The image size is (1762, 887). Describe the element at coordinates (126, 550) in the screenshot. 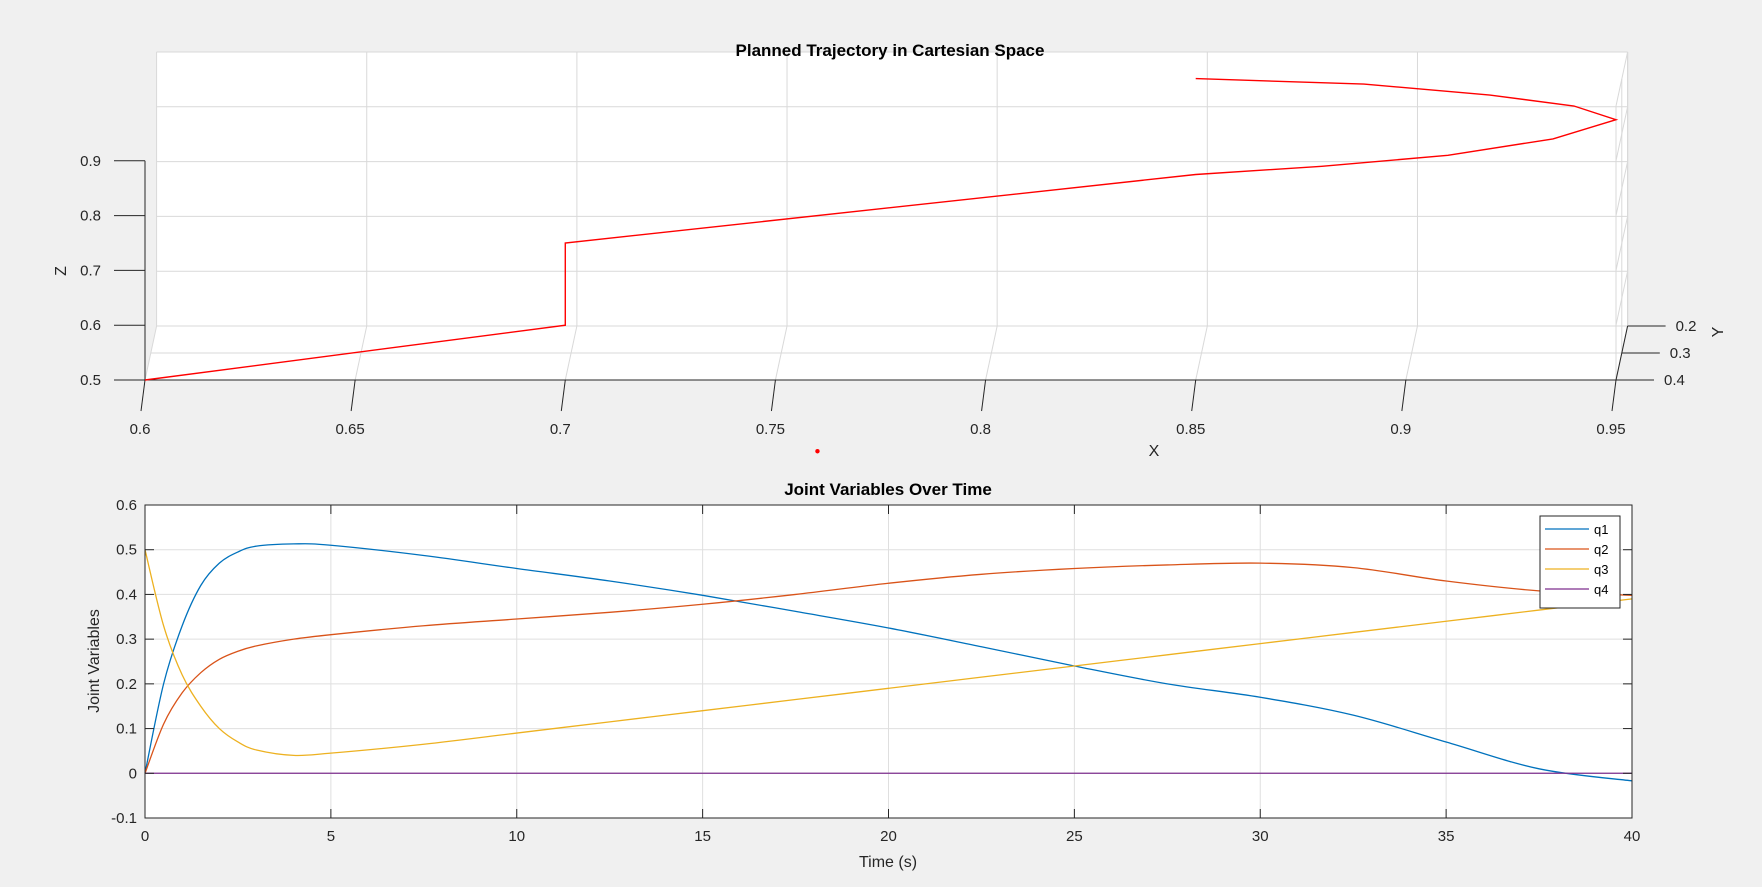

I see `y-tick-label: 0.5` at that location.